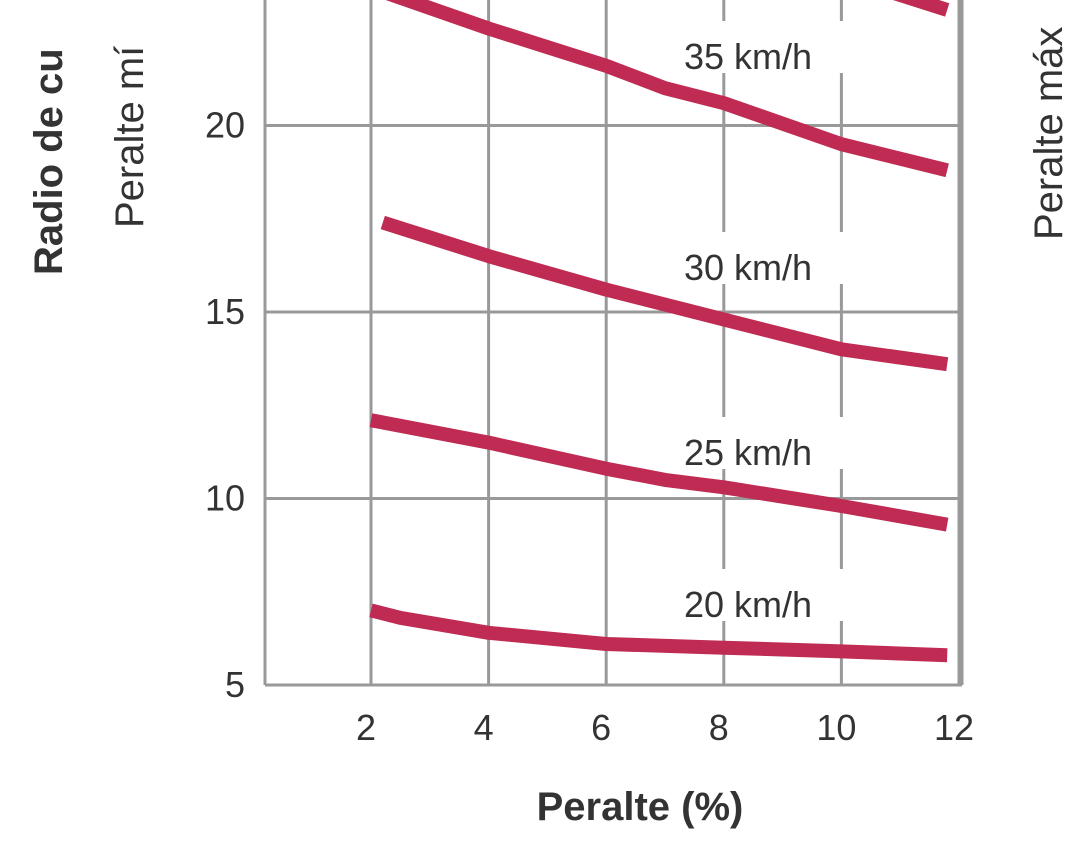 This screenshot has height=841, width=1085. I want to click on x-tick-label: 12, so click(954, 727).